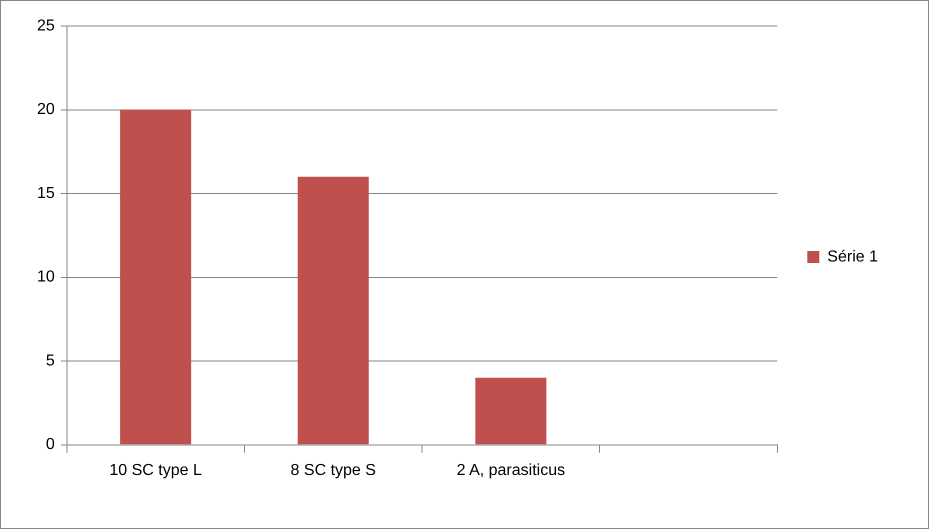  What do you see at coordinates (333, 470) in the screenshot?
I see `x-tick-label: 8 SC type S` at bounding box center [333, 470].